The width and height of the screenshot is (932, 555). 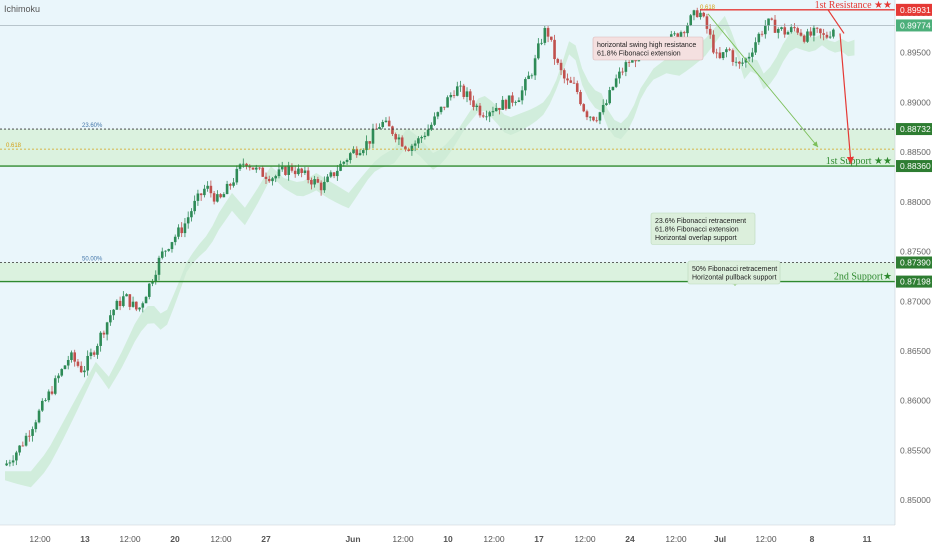 What do you see at coordinates (853, 5) in the screenshot?
I see `level-label-1st Resistance: 1st Resistance ★★` at bounding box center [853, 5].